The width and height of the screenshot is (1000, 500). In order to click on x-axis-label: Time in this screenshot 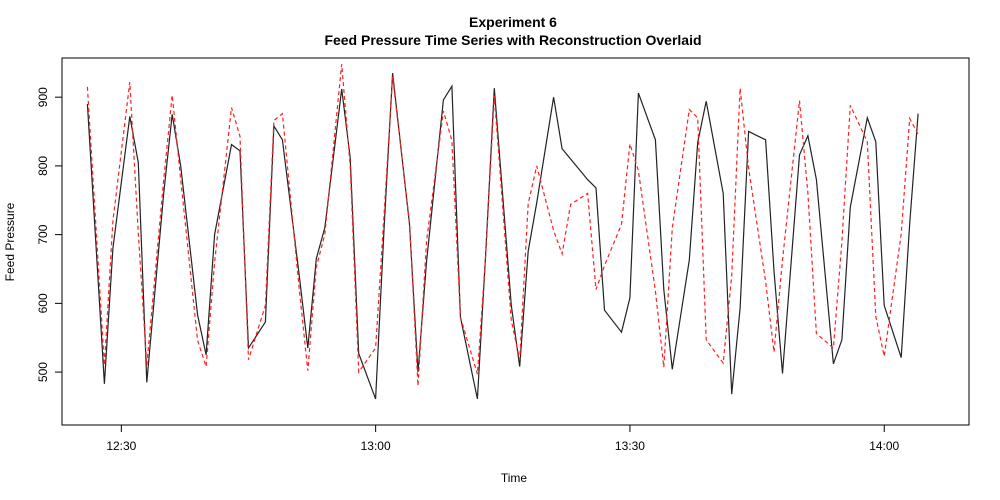, I will do `click(514, 478)`.